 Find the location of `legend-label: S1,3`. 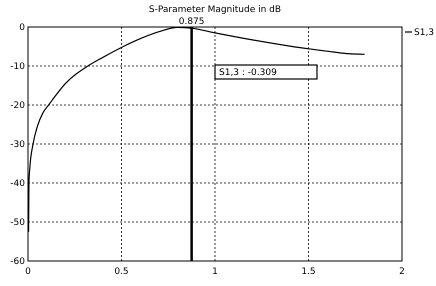

legend-label: S1,3 is located at coordinates (424, 33).